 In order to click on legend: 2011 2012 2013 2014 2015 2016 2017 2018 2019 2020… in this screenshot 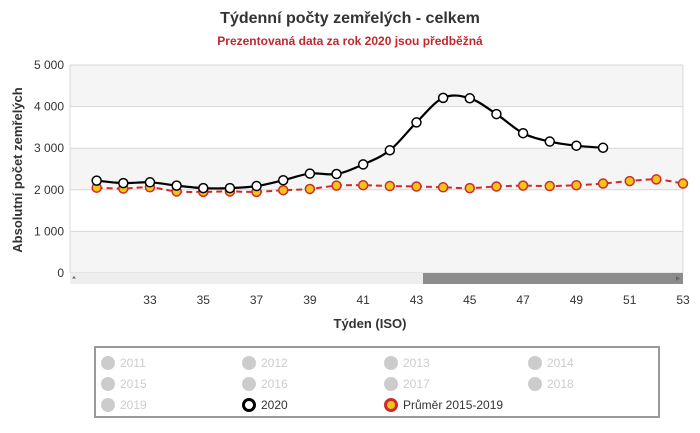, I will do `click(377, 382)`.